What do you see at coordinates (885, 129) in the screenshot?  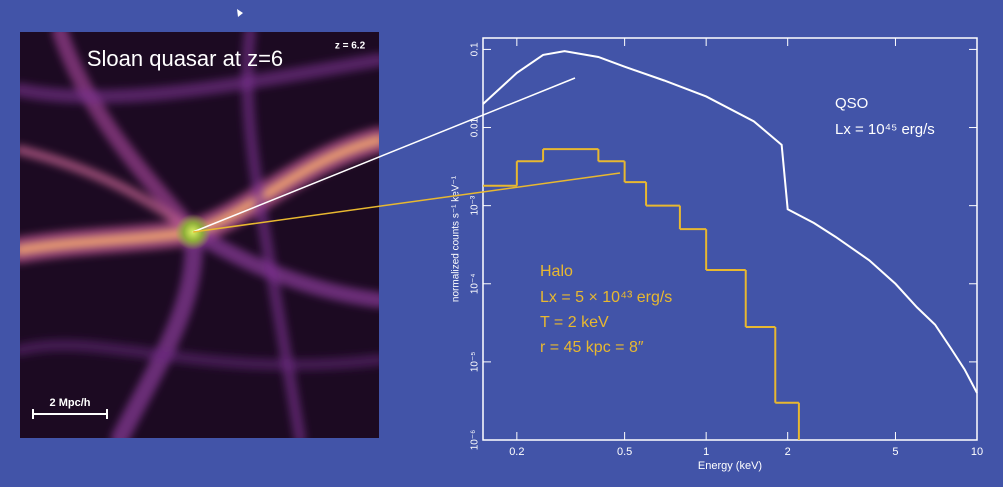 I see `annotation: Lx = 10⁴⁵ erg/s` at bounding box center [885, 129].